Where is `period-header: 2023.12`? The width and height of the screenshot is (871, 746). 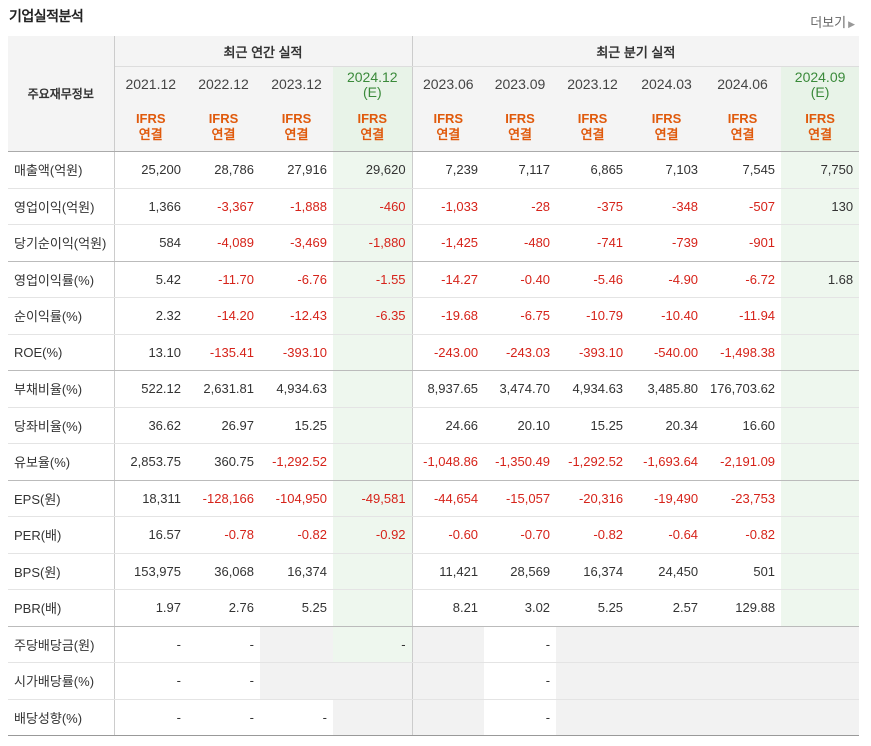 period-header: 2023.12 is located at coordinates (296, 84).